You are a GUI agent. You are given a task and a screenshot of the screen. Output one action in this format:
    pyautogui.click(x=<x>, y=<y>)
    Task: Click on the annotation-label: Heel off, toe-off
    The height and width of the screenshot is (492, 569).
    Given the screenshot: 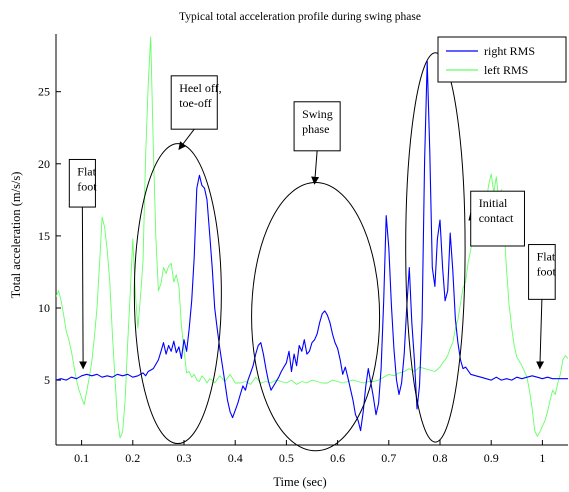 What is the action you would take?
    pyautogui.click(x=200, y=95)
    